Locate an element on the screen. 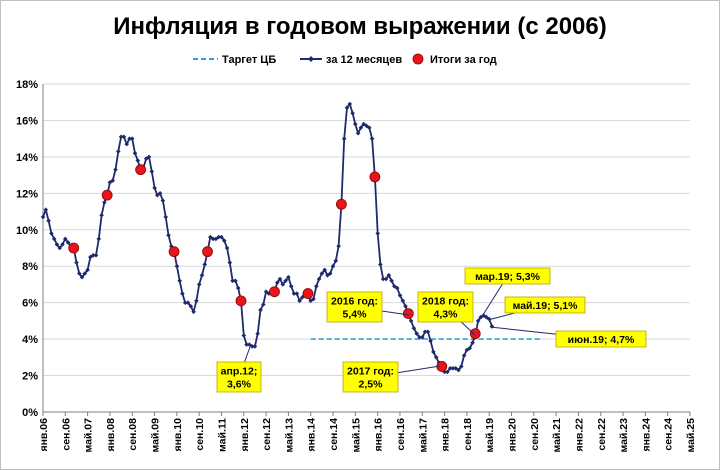 This screenshot has width=720, height=470. callout-label: 5,4% is located at coordinates (355, 315).